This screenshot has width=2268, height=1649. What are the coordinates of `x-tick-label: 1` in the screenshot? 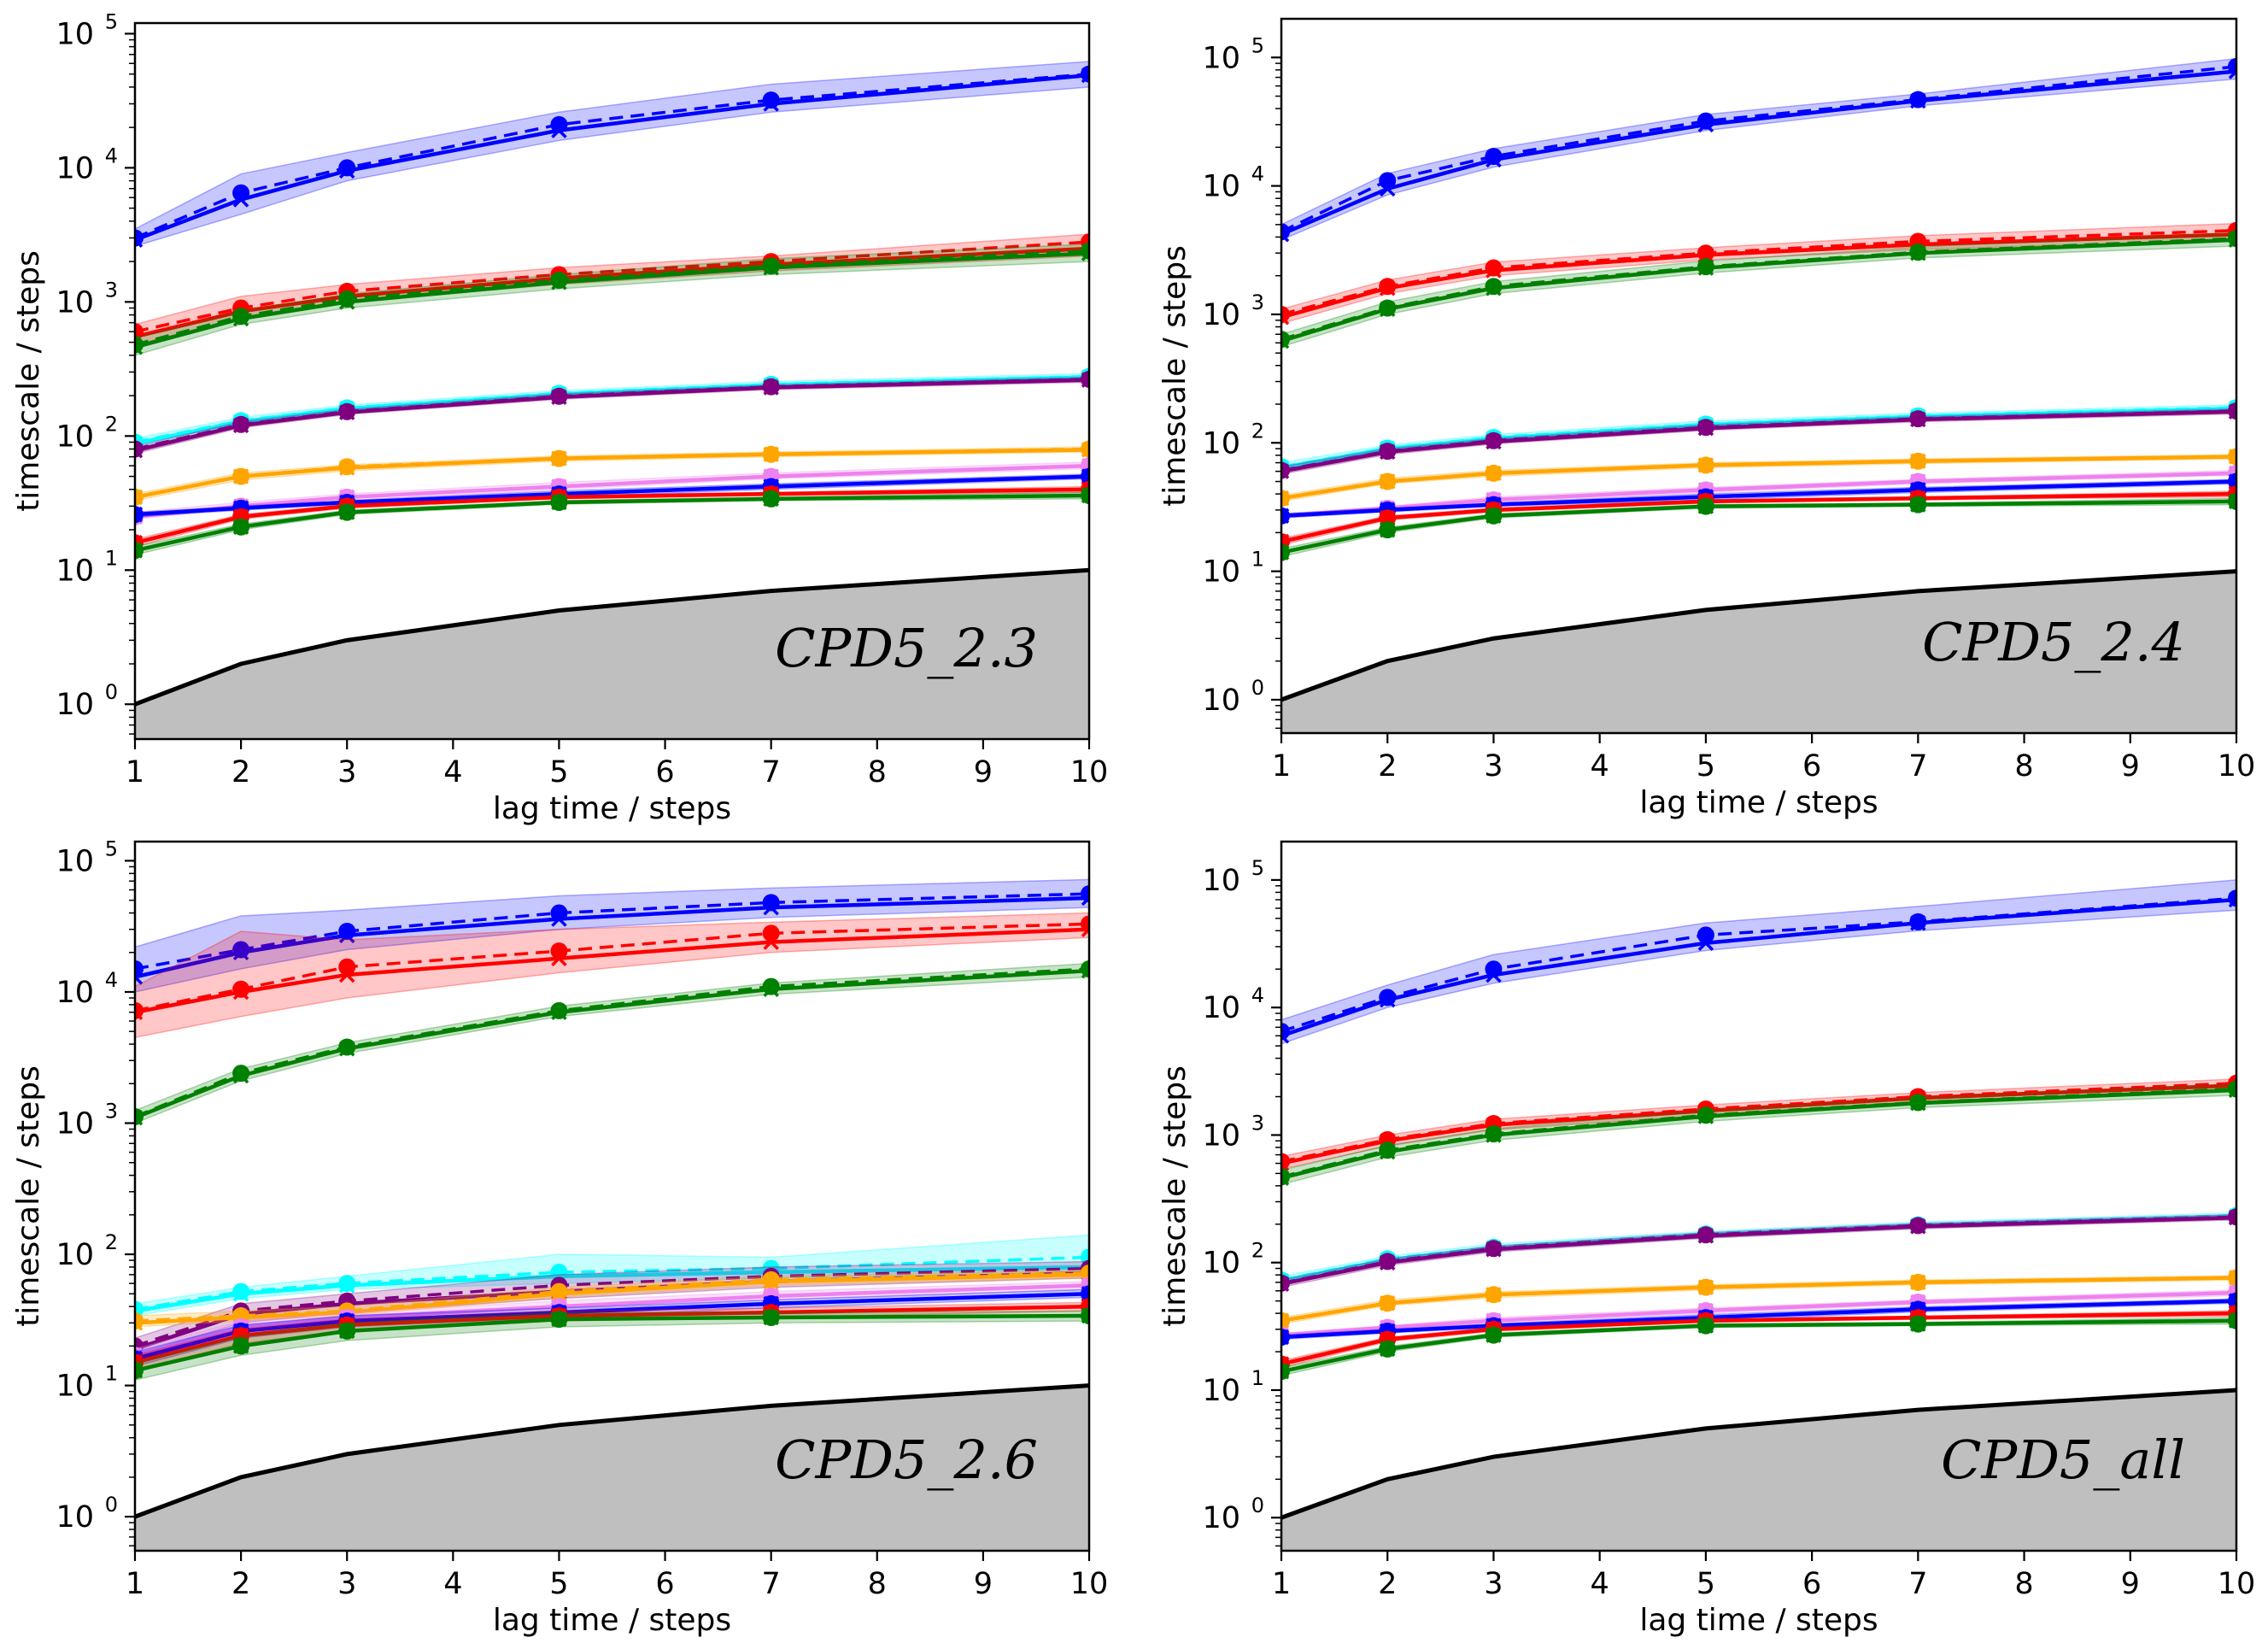 It's located at (135, 772).